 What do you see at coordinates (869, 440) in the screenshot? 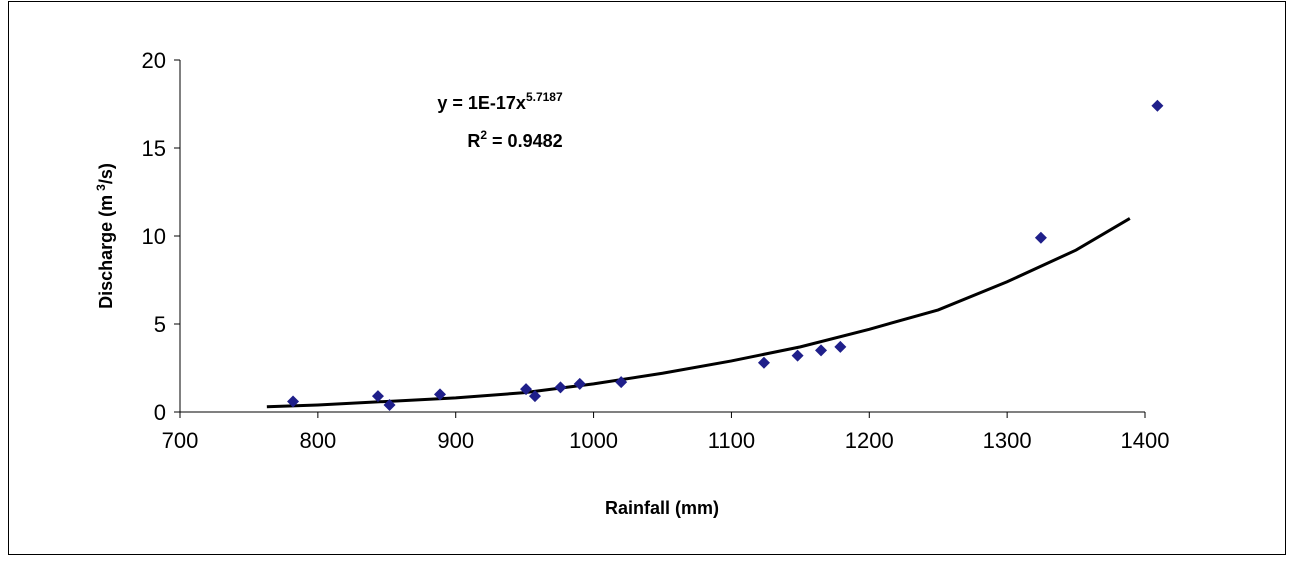
I see `x-tick-label: 1200` at bounding box center [869, 440].